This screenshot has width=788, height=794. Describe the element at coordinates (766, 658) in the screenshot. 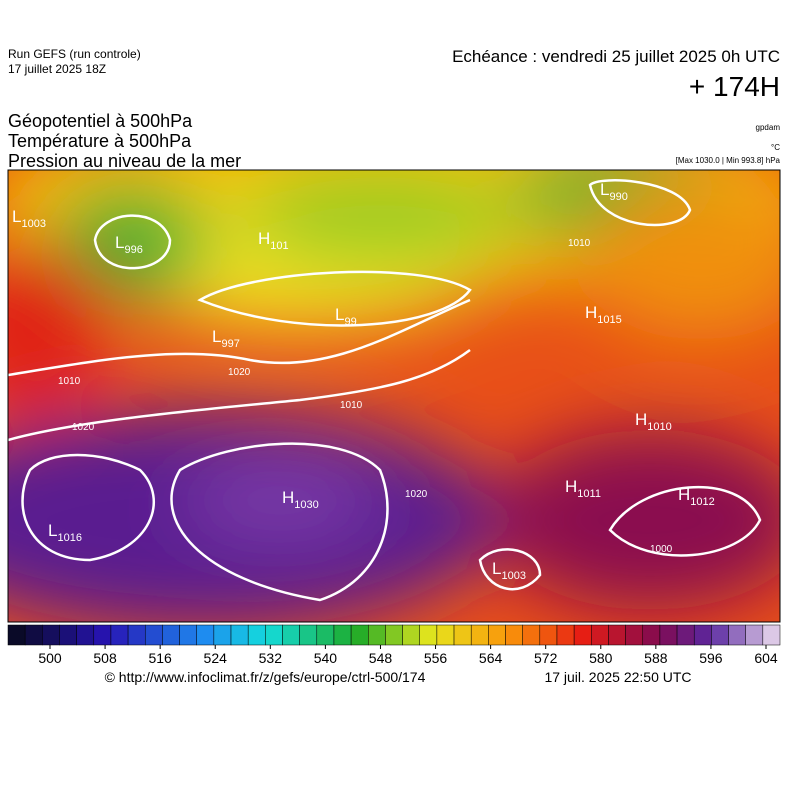

I see `colorbar-tick-label: 604` at that location.